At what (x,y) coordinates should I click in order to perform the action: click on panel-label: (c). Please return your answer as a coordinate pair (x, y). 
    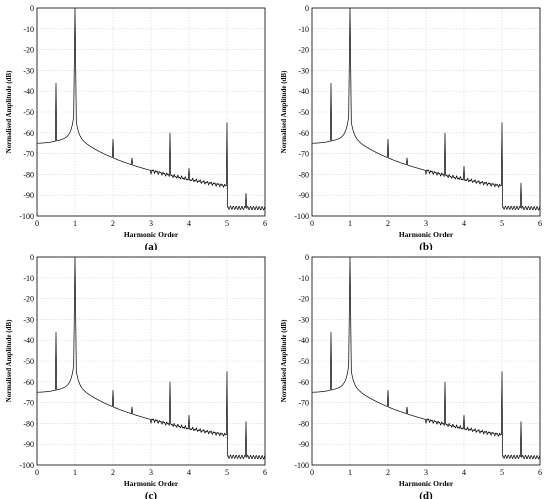
    Looking at the image, I should click on (151, 494).